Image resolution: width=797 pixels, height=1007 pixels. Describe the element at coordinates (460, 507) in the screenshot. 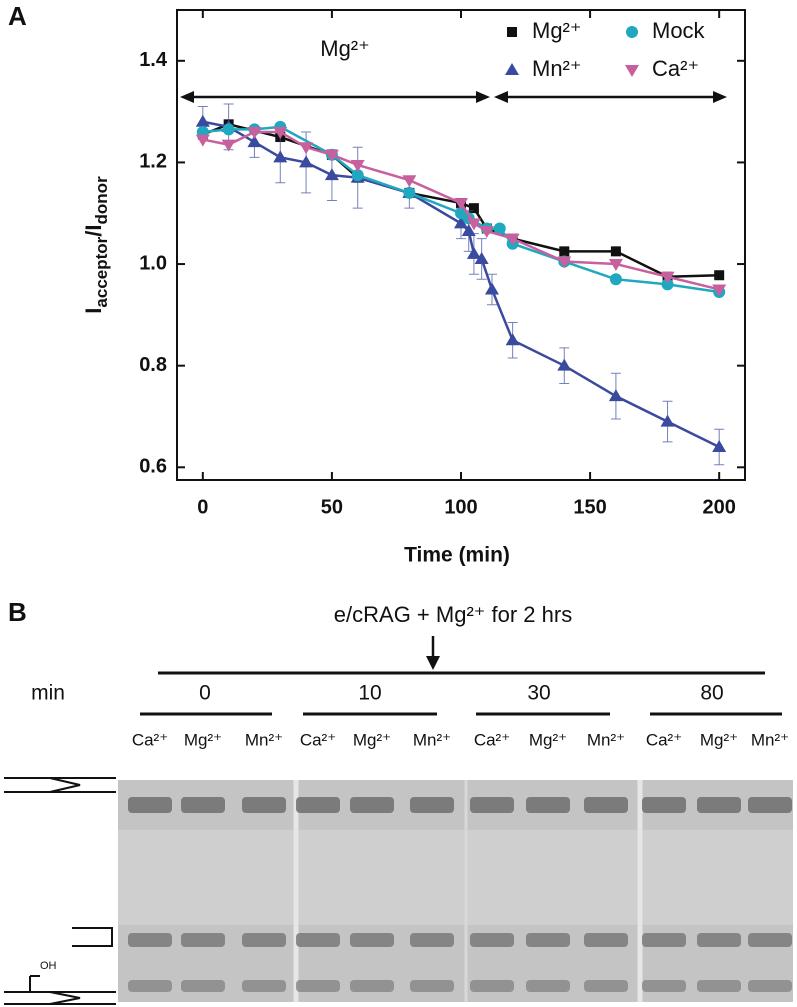

I see `x-tick-label: 100` at that location.